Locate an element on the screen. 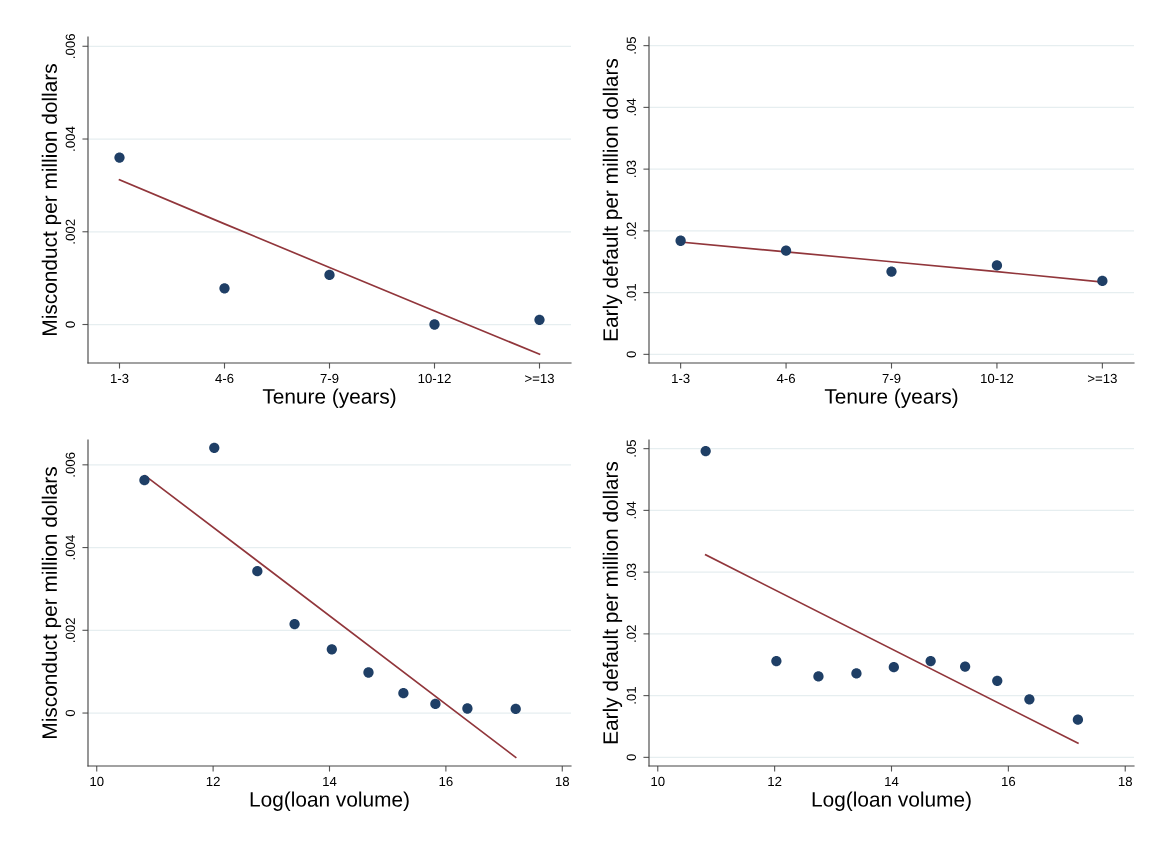  line-series is located at coordinates (329, 267).